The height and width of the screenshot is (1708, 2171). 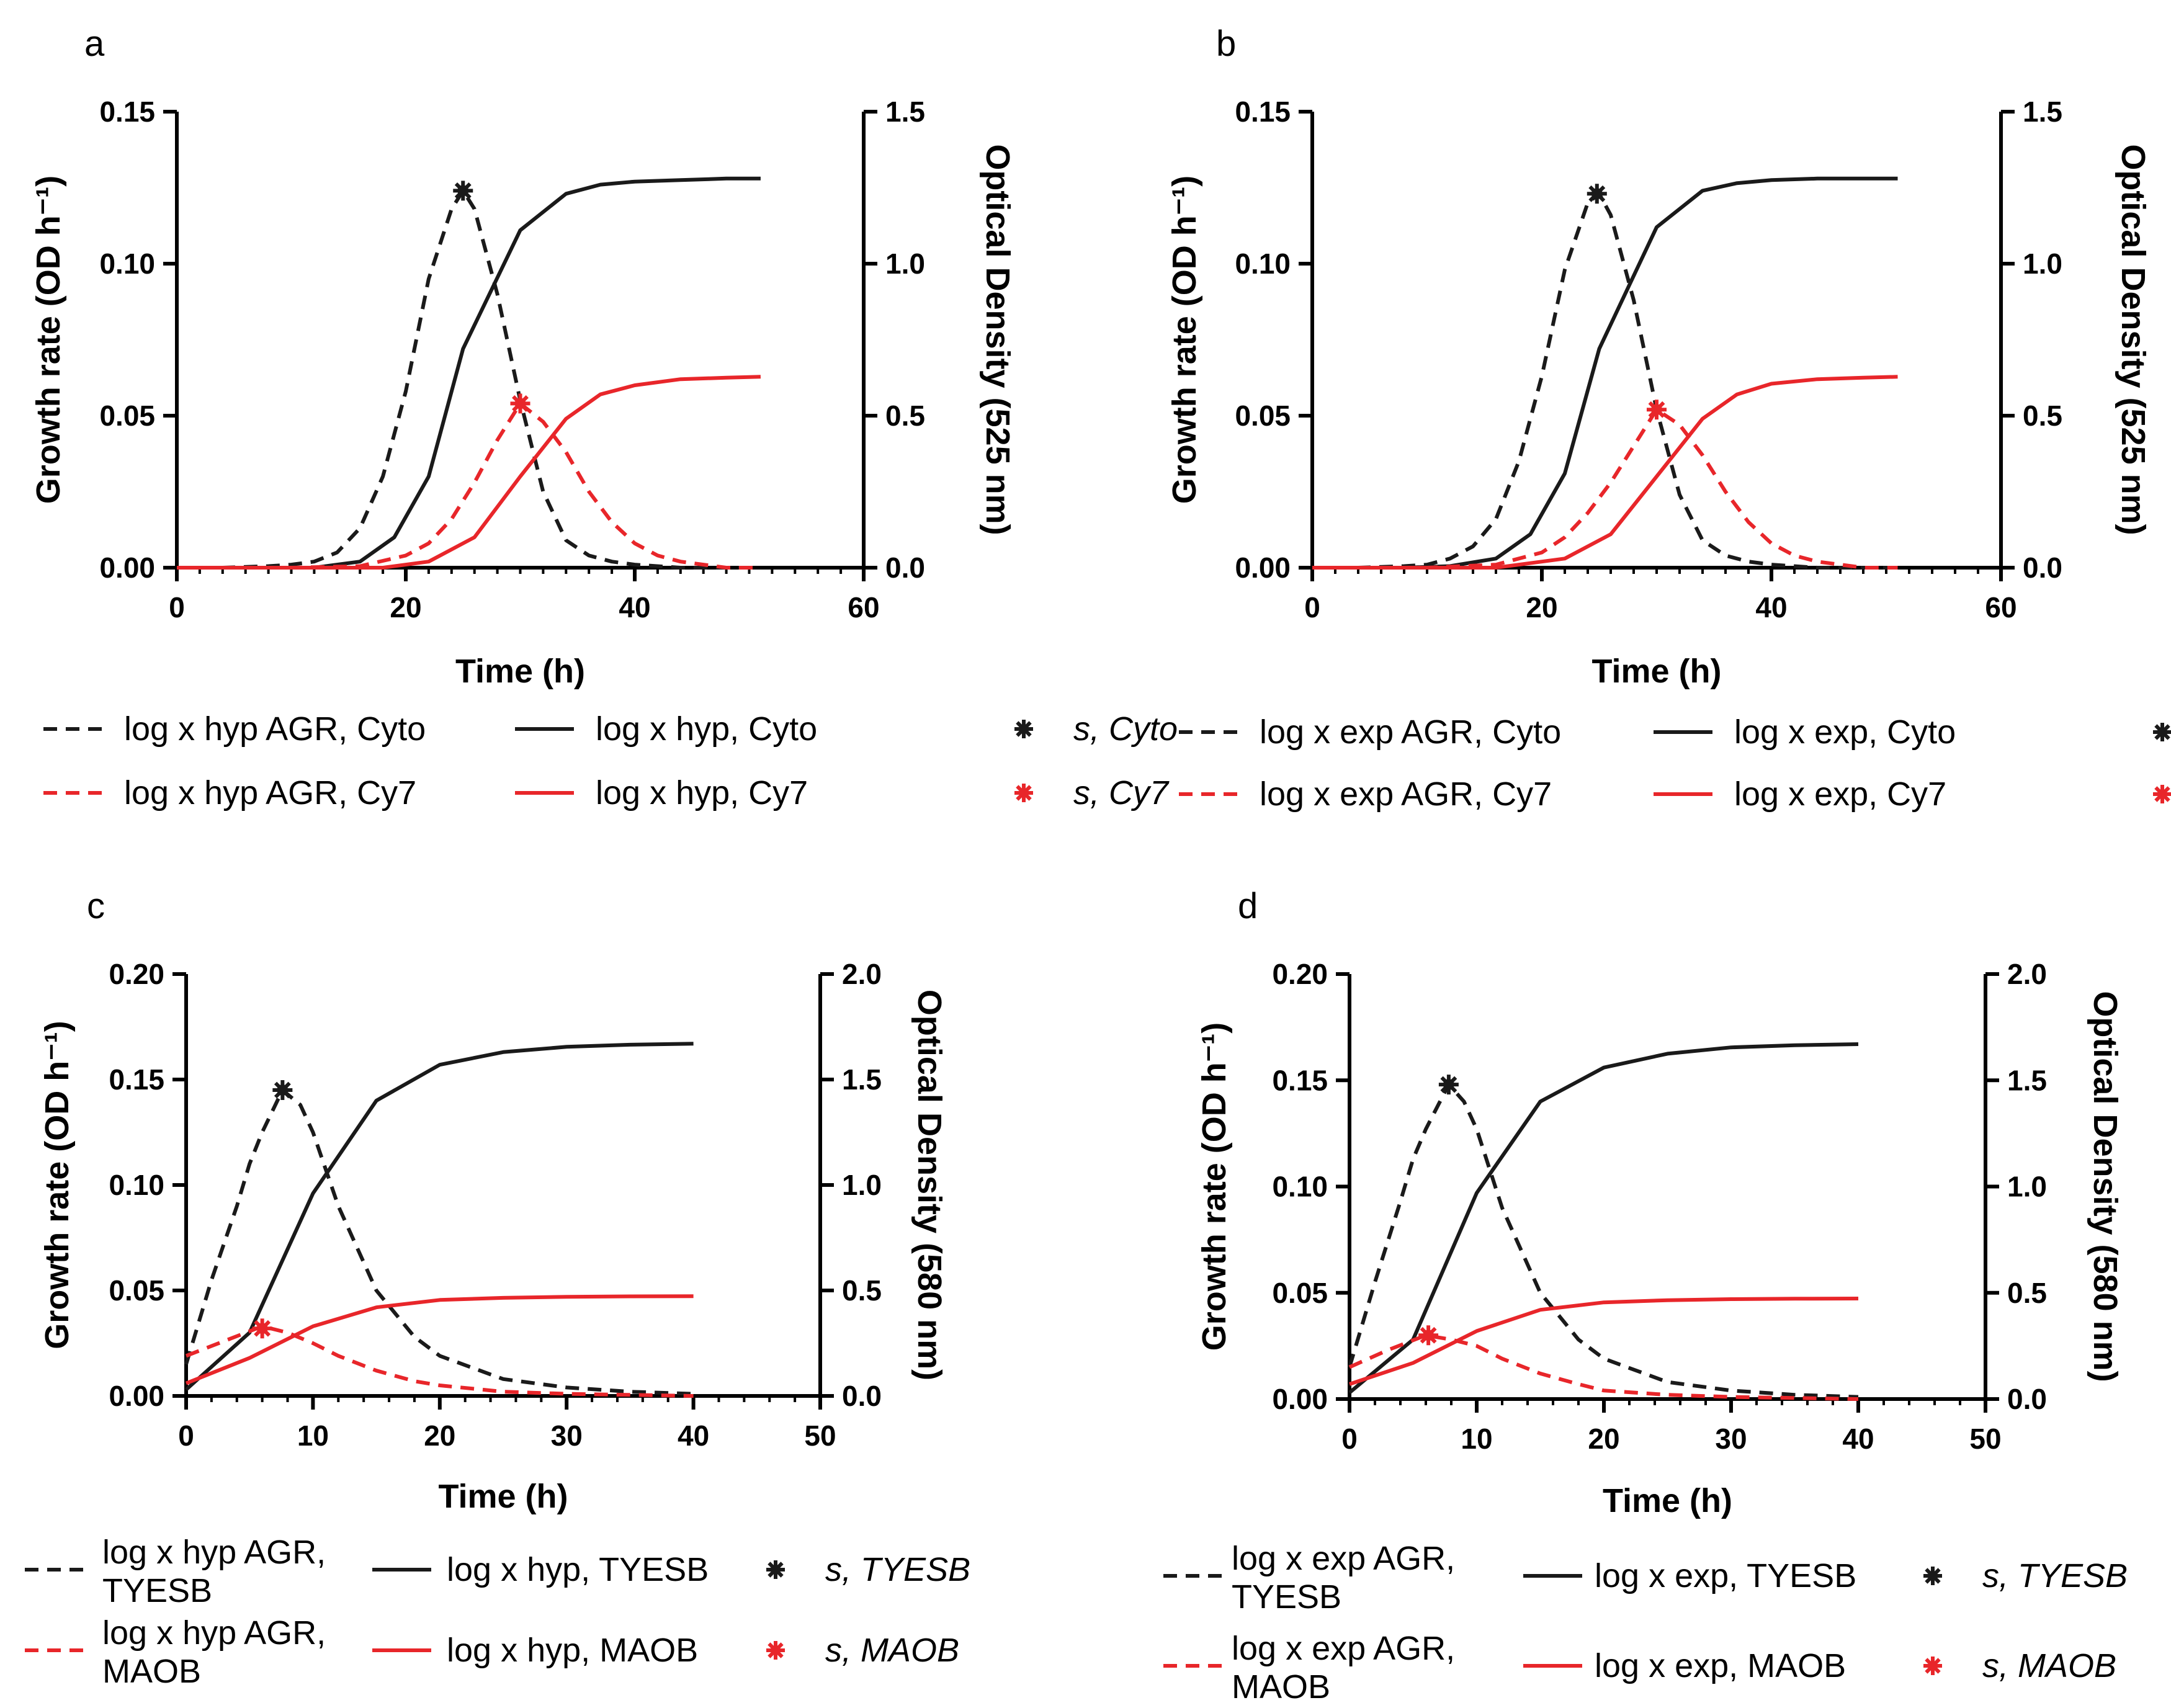 What do you see at coordinates (1689, 1575) in the screenshot?
I see `legend-item: log x exp, TYESB` at bounding box center [1689, 1575].